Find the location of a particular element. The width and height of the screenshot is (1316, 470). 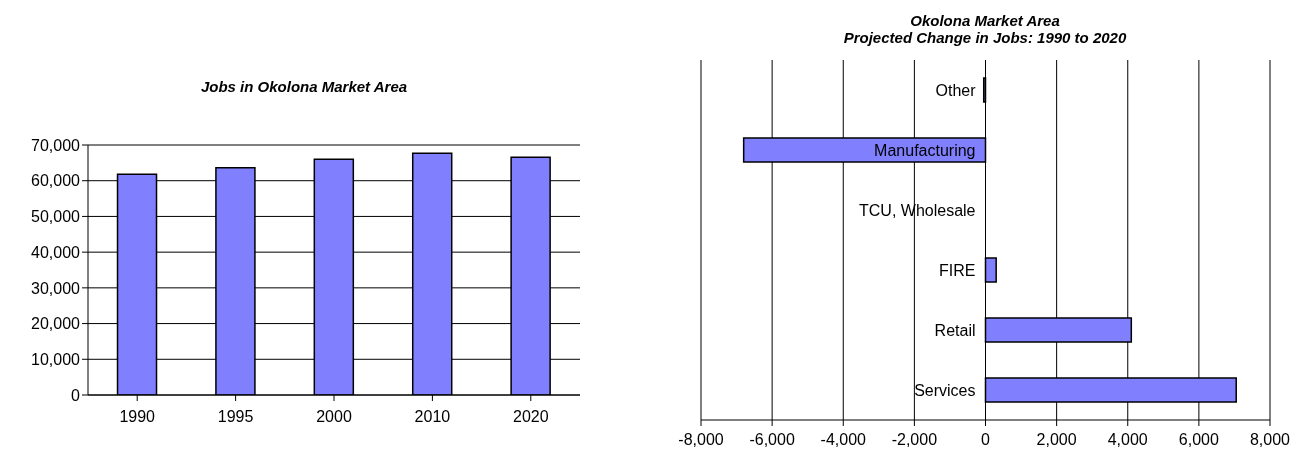

y-tick-label: 70,000 is located at coordinates (56, 145).